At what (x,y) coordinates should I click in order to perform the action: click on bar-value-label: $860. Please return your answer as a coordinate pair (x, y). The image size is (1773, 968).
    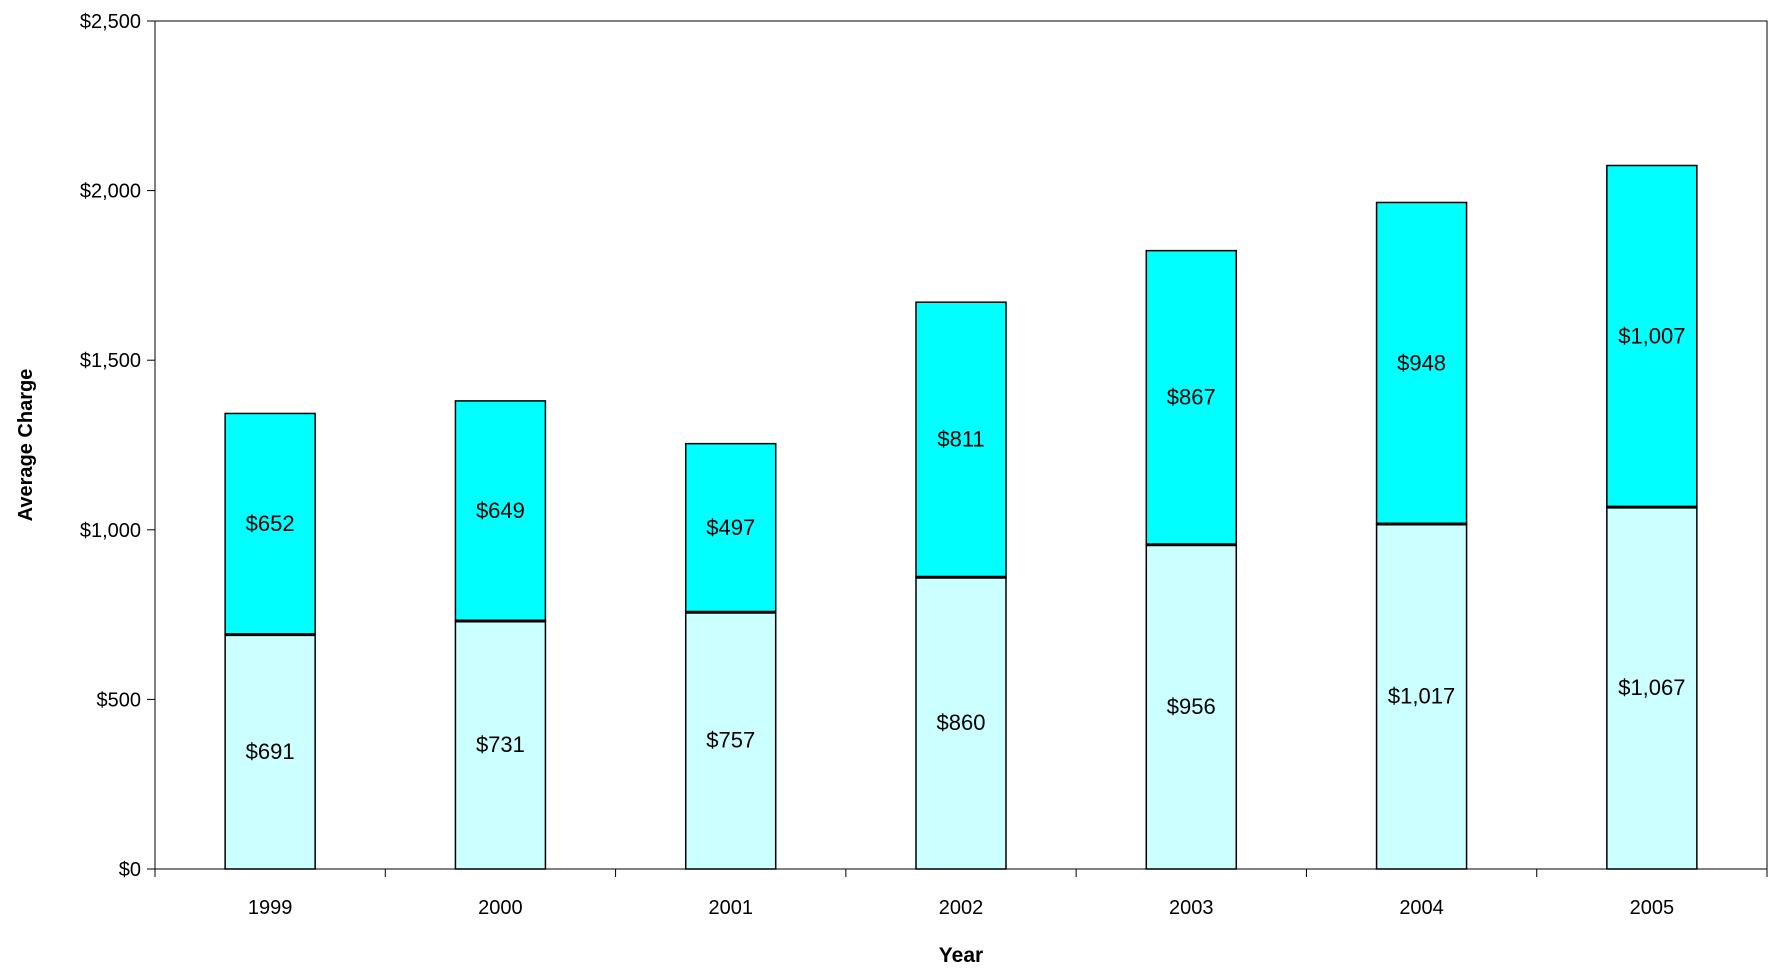
    Looking at the image, I should click on (961, 722).